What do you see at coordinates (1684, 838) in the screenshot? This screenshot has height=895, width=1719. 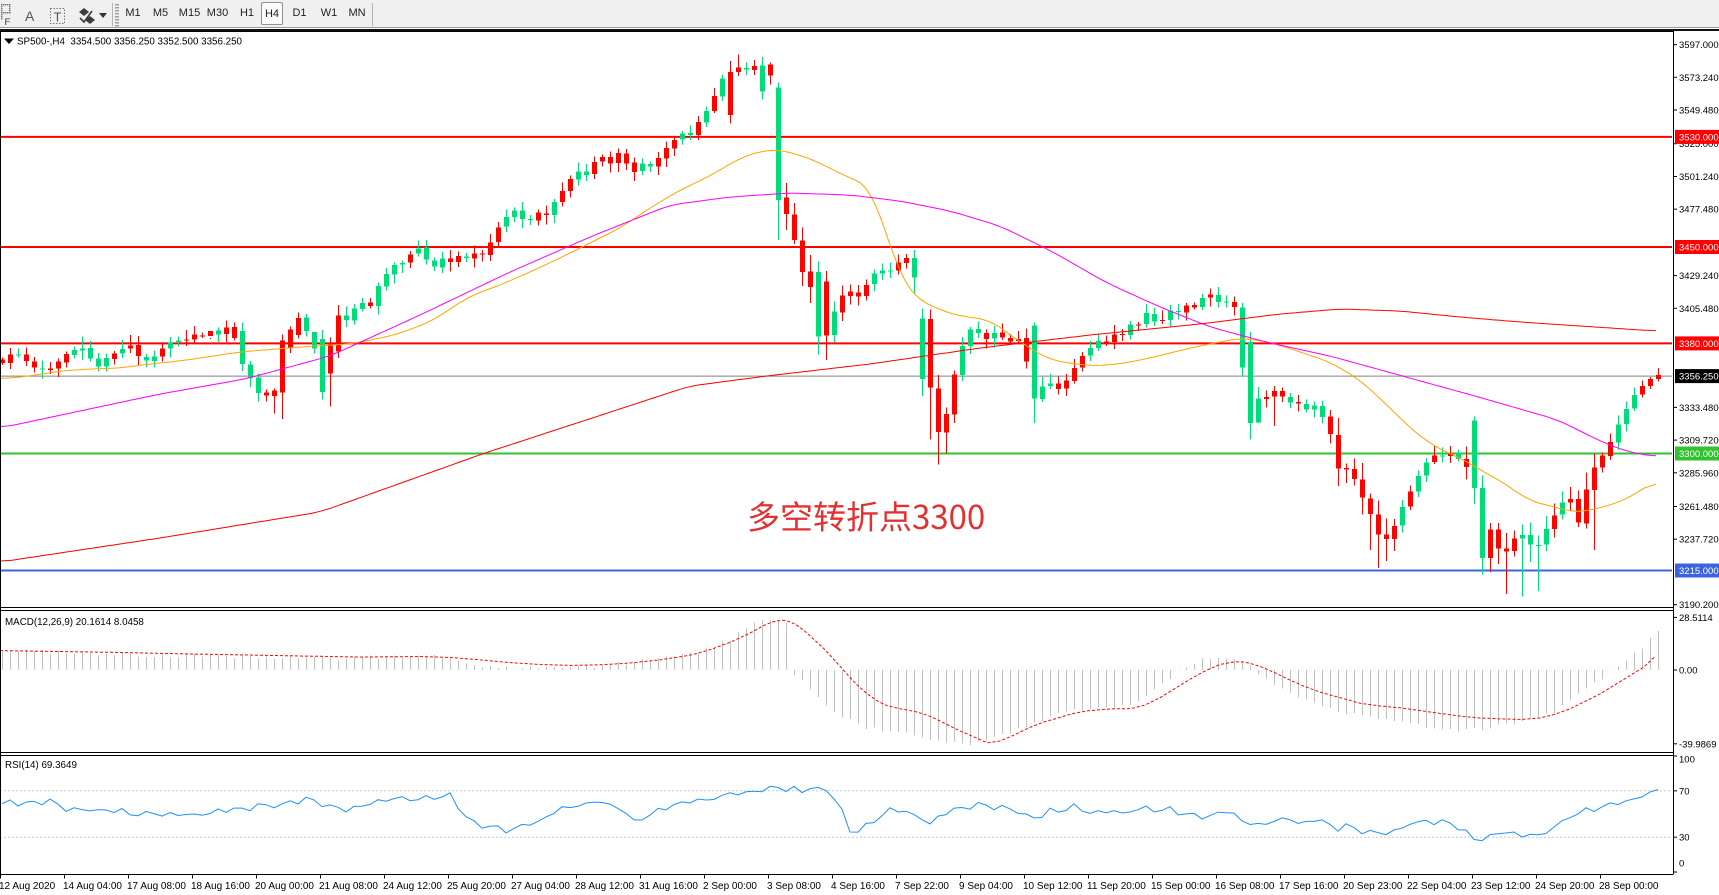 I see `svg-text: 30` at bounding box center [1684, 838].